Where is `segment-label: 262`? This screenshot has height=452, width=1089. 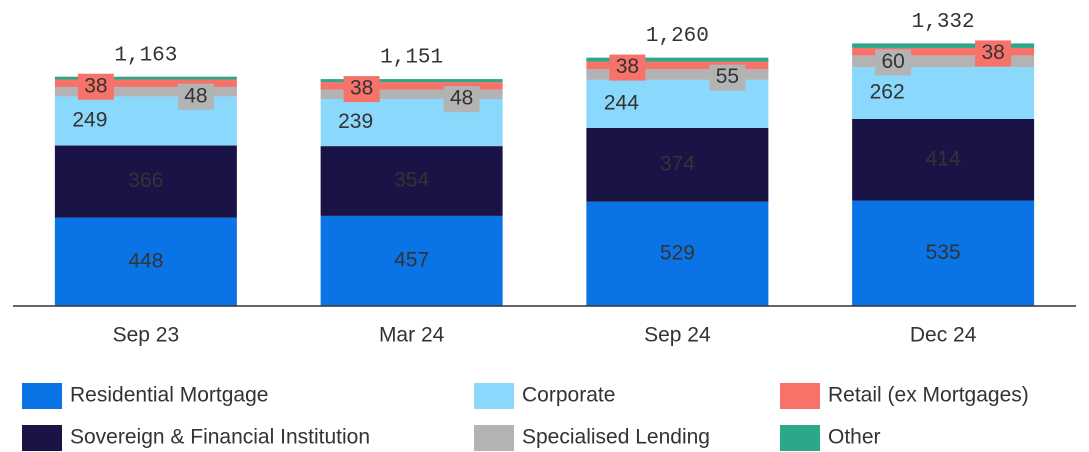 segment-label: 262 is located at coordinates (887, 92).